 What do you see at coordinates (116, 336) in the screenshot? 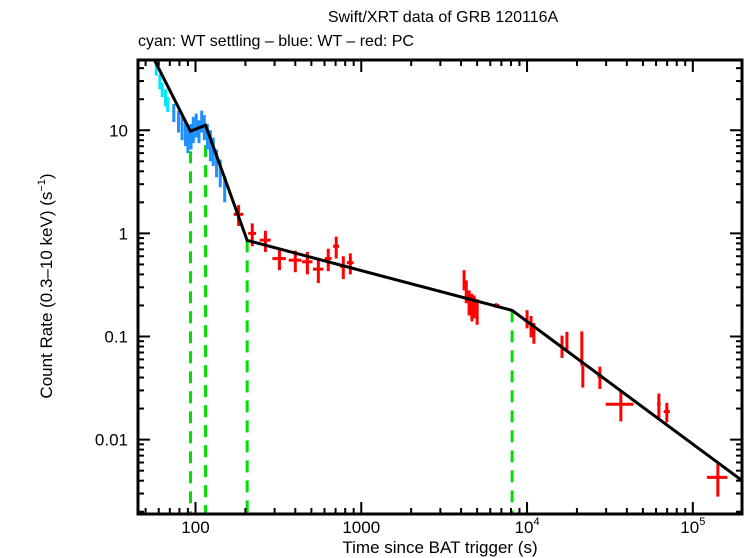
I see `y-tick-label: 0.1` at bounding box center [116, 336].